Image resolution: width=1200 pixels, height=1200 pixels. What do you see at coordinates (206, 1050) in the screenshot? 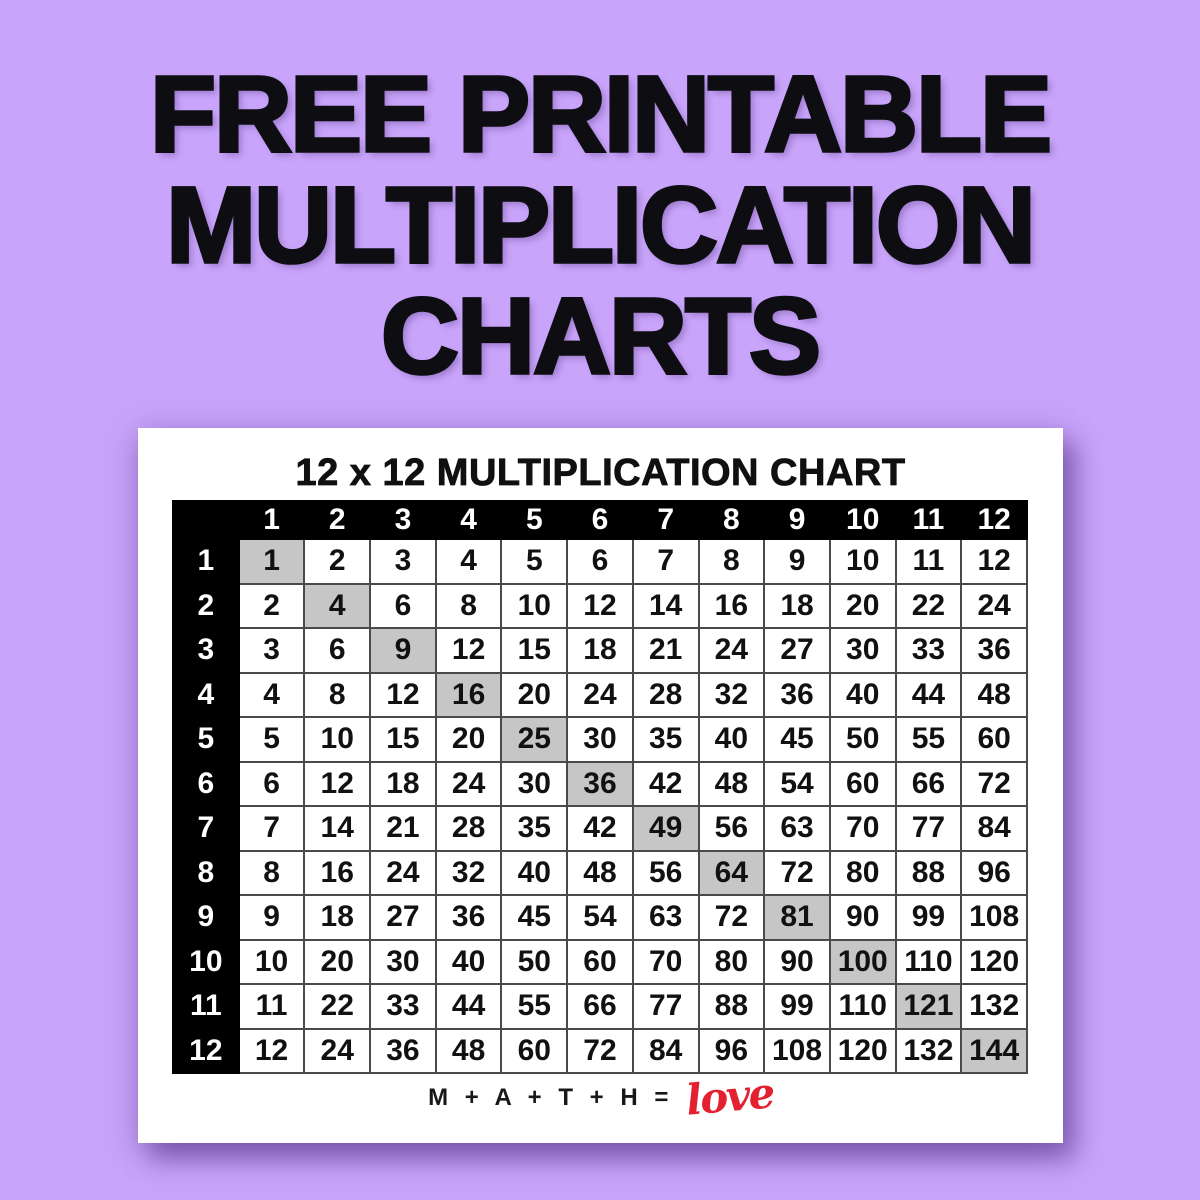
I see `row-header-cell: 12` at bounding box center [206, 1050].